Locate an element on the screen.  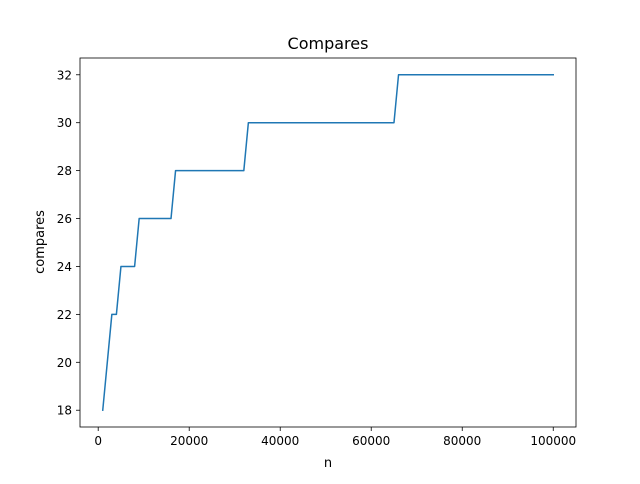
x-tick-label-60000: 60000 is located at coordinates (371, 441).